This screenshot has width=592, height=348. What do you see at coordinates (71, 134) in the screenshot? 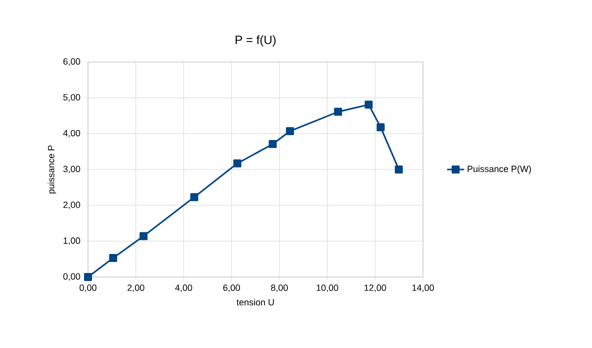
I see `y-tick-label: 4,00` at bounding box center [71, 134].